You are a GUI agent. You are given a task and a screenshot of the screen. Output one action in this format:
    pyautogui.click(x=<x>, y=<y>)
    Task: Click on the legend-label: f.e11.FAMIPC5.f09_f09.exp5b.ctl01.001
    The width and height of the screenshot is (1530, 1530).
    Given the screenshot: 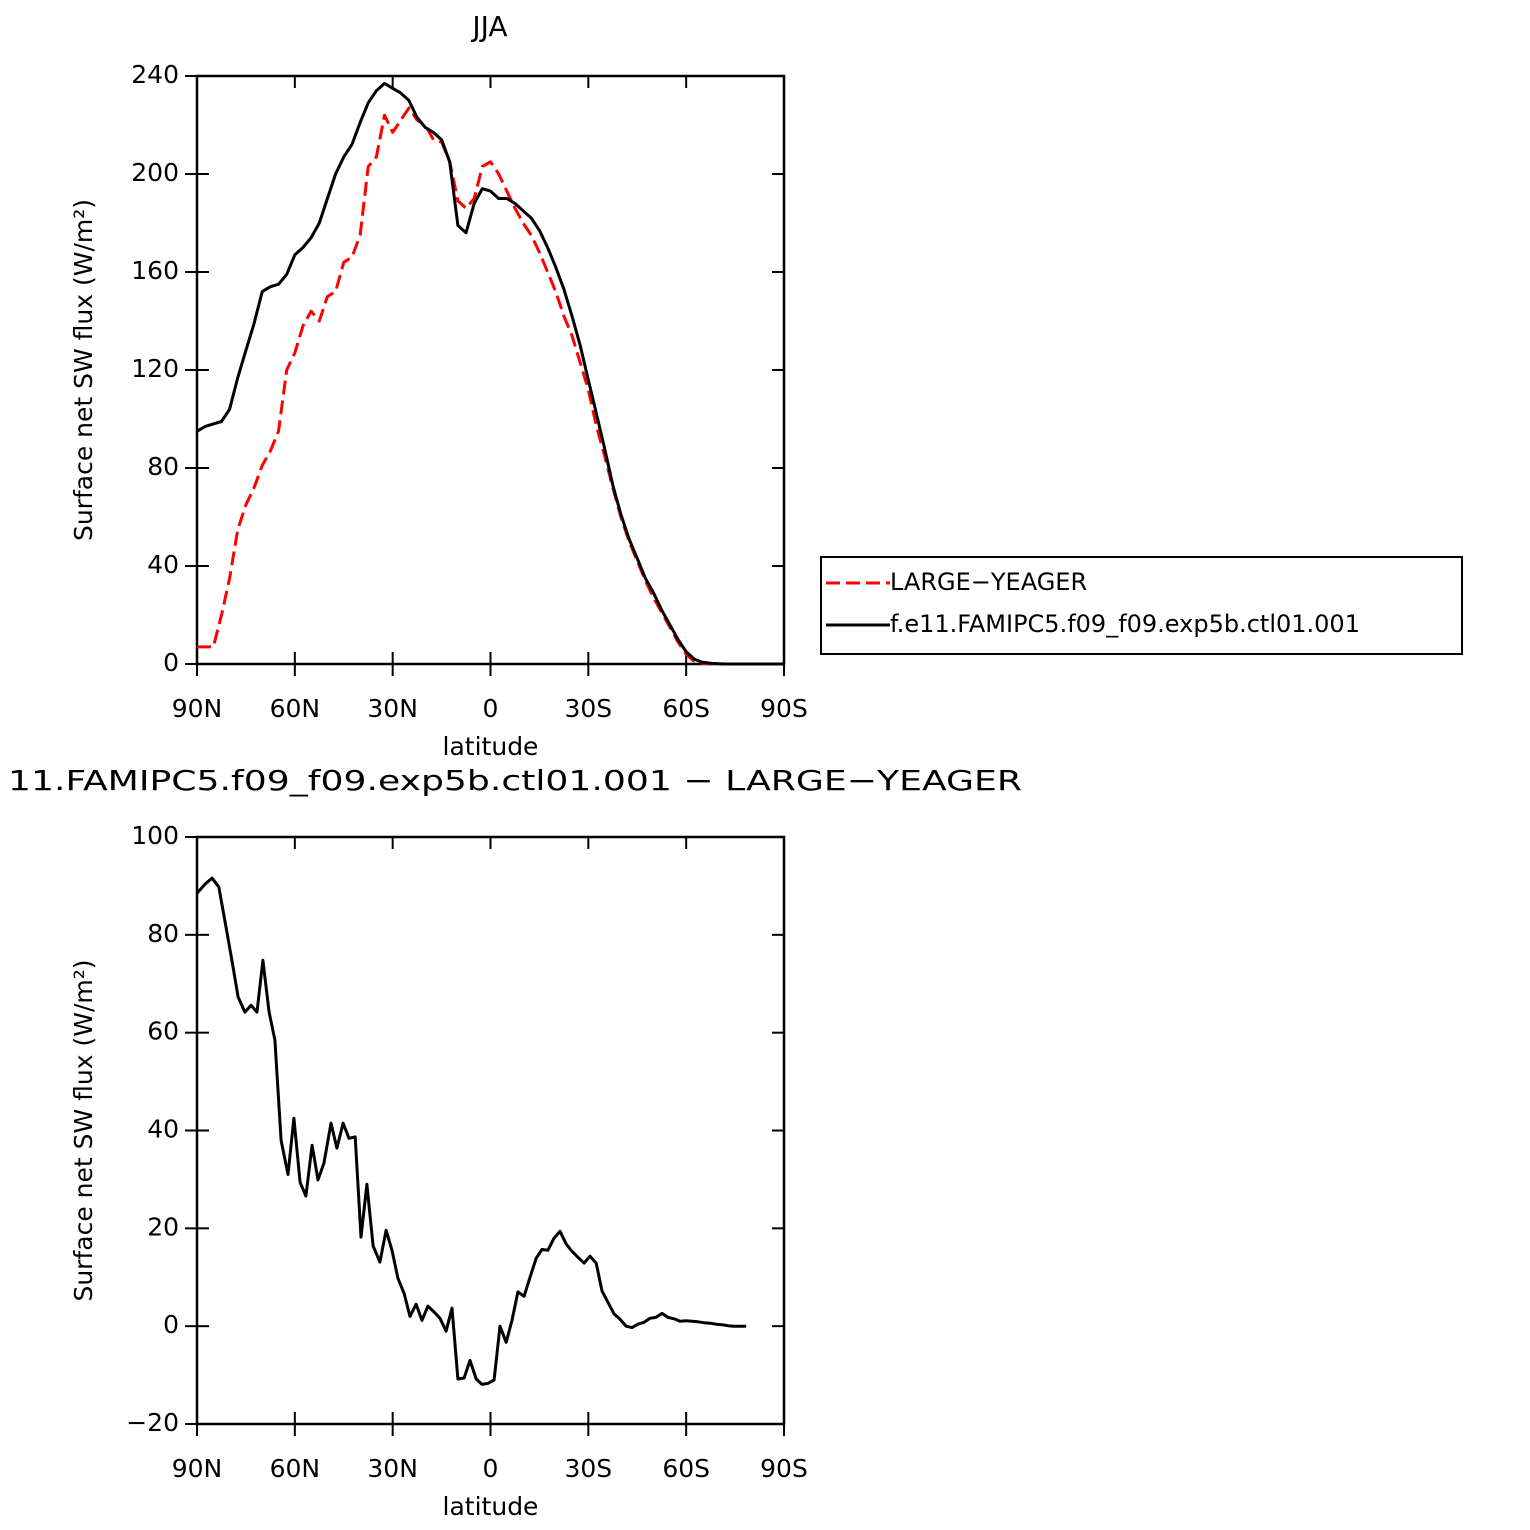 What is the action you would take?
    pyautogui.click(x=1125, y=624)
    